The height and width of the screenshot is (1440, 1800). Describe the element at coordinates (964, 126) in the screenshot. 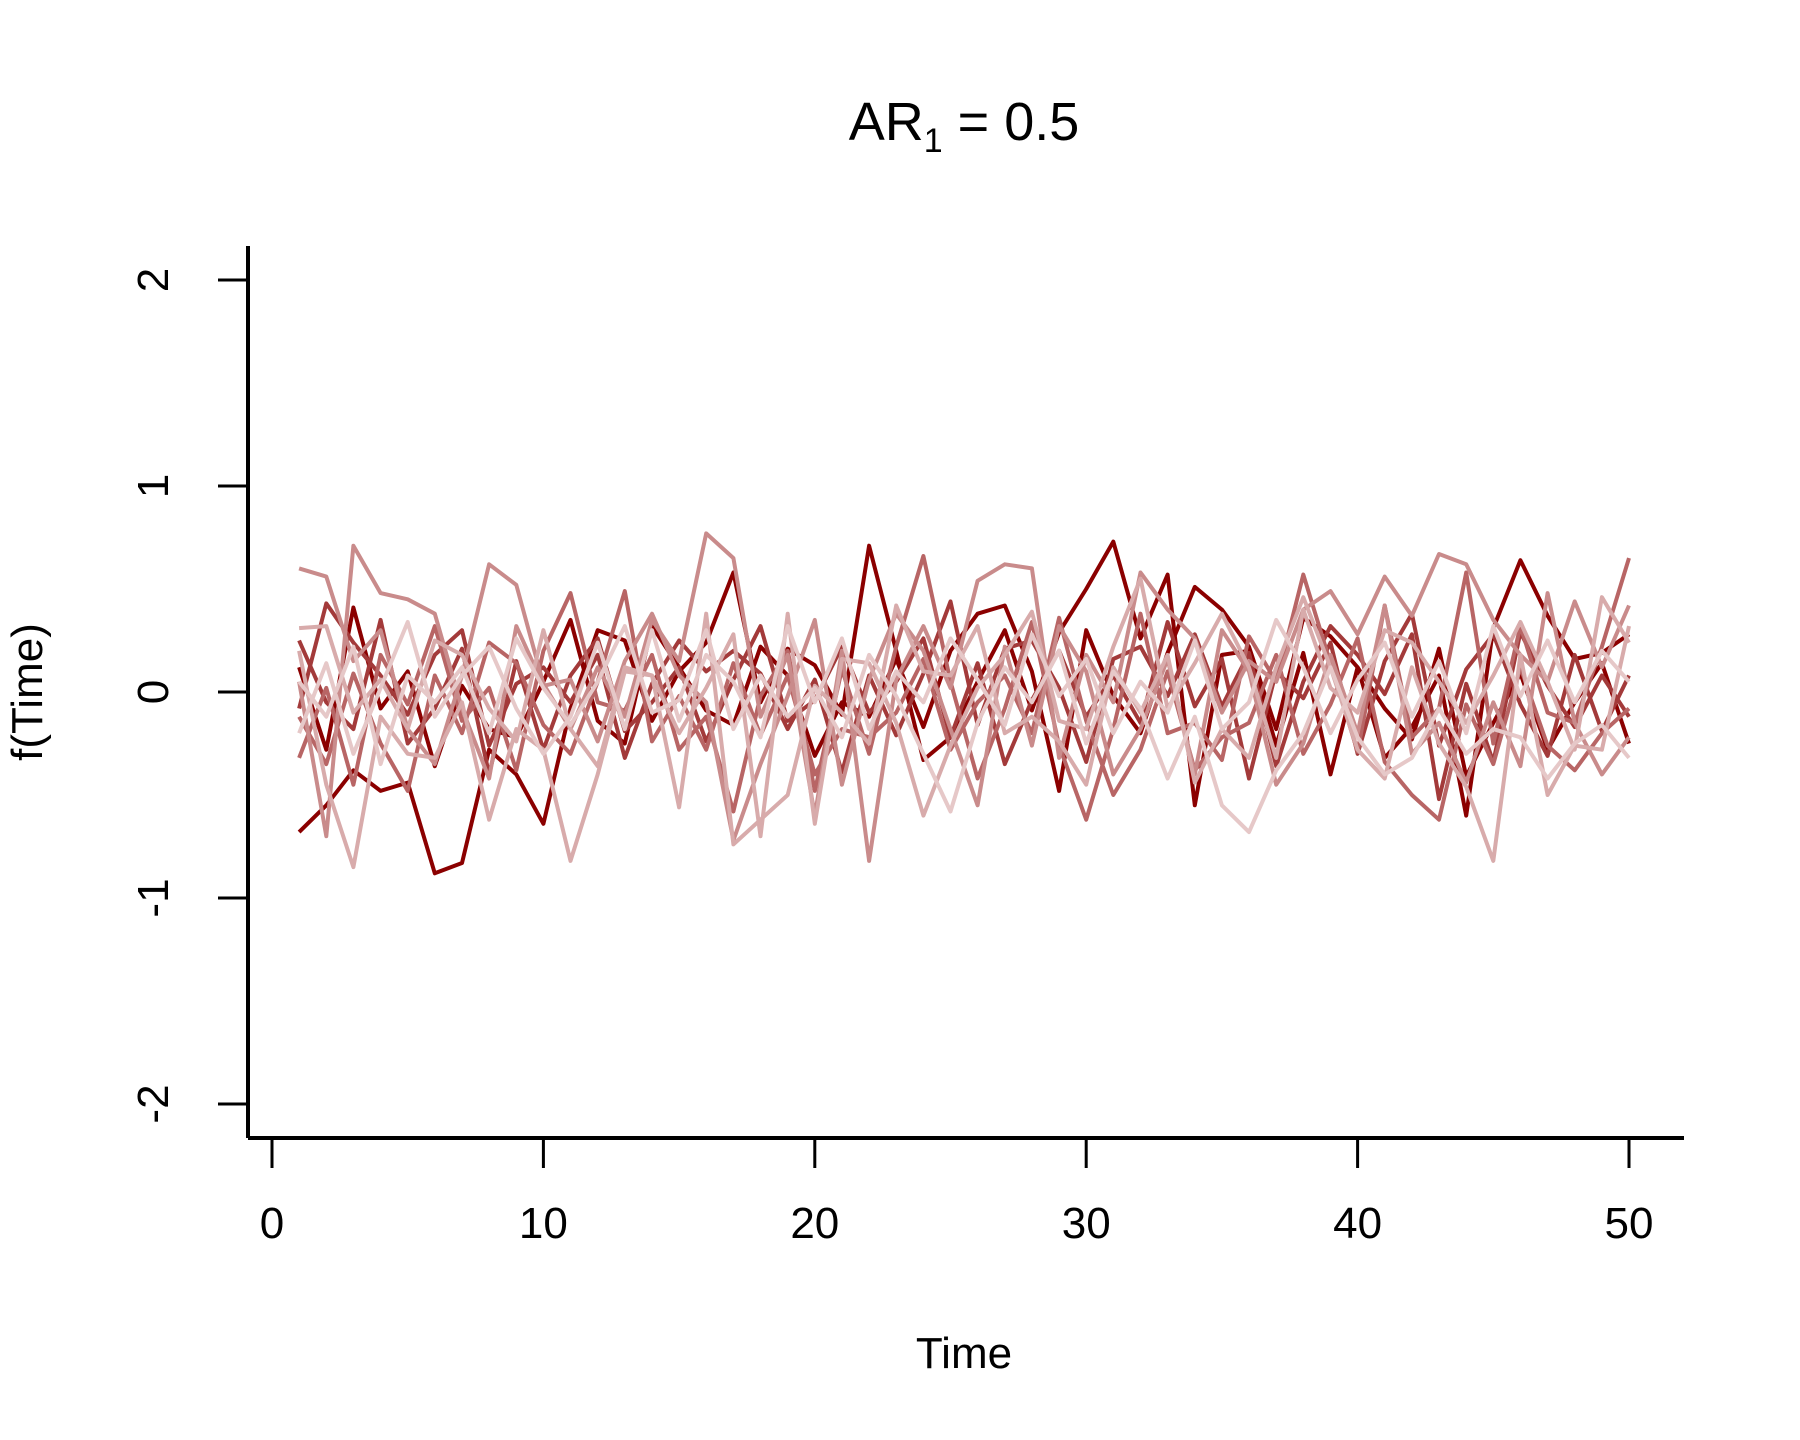

I see `chart-title: AR1 = 0.5` at that location.